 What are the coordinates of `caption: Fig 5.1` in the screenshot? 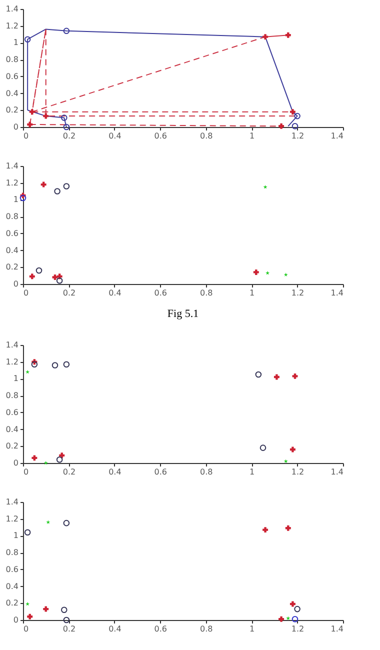 It's located at (183, 314).